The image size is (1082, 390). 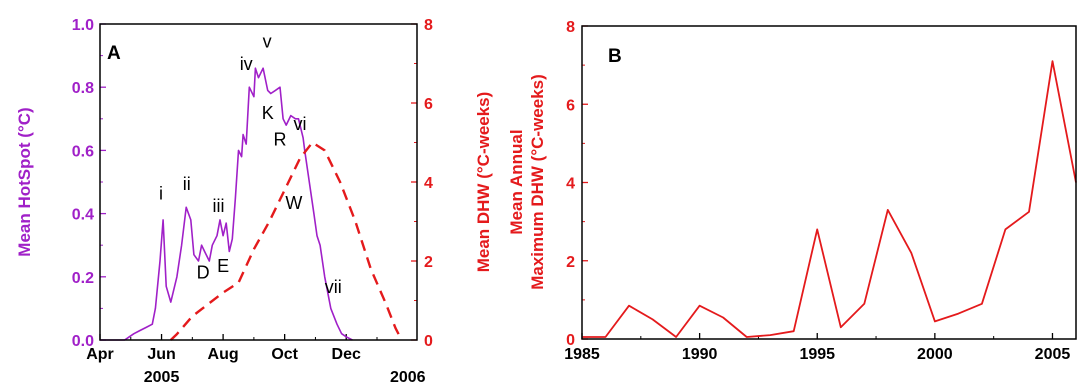 What do you see at coordinates (346, 354) in the screenshot?
I see `panel-a-xtick-label: Dec` at bounding box center [346, 354].